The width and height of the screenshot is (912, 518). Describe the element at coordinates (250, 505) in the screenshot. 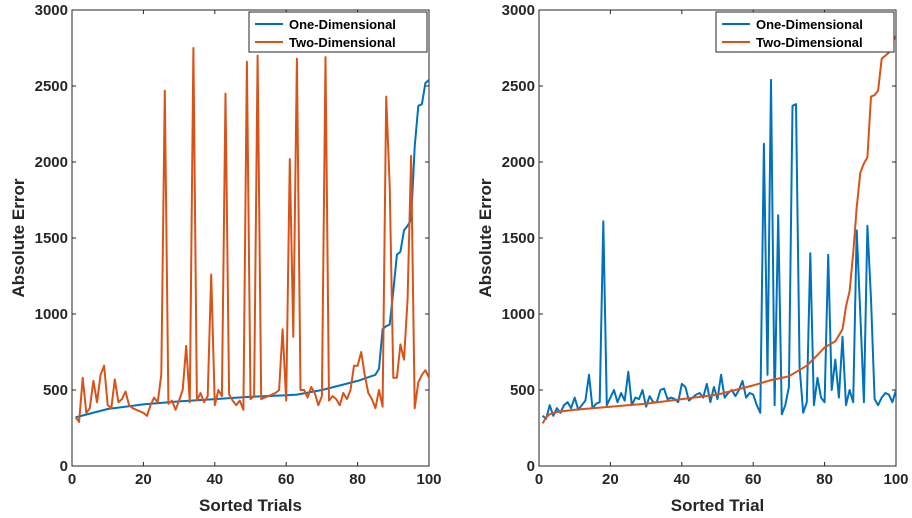

I see `x-axis-label: Sorted Trials` at that location.